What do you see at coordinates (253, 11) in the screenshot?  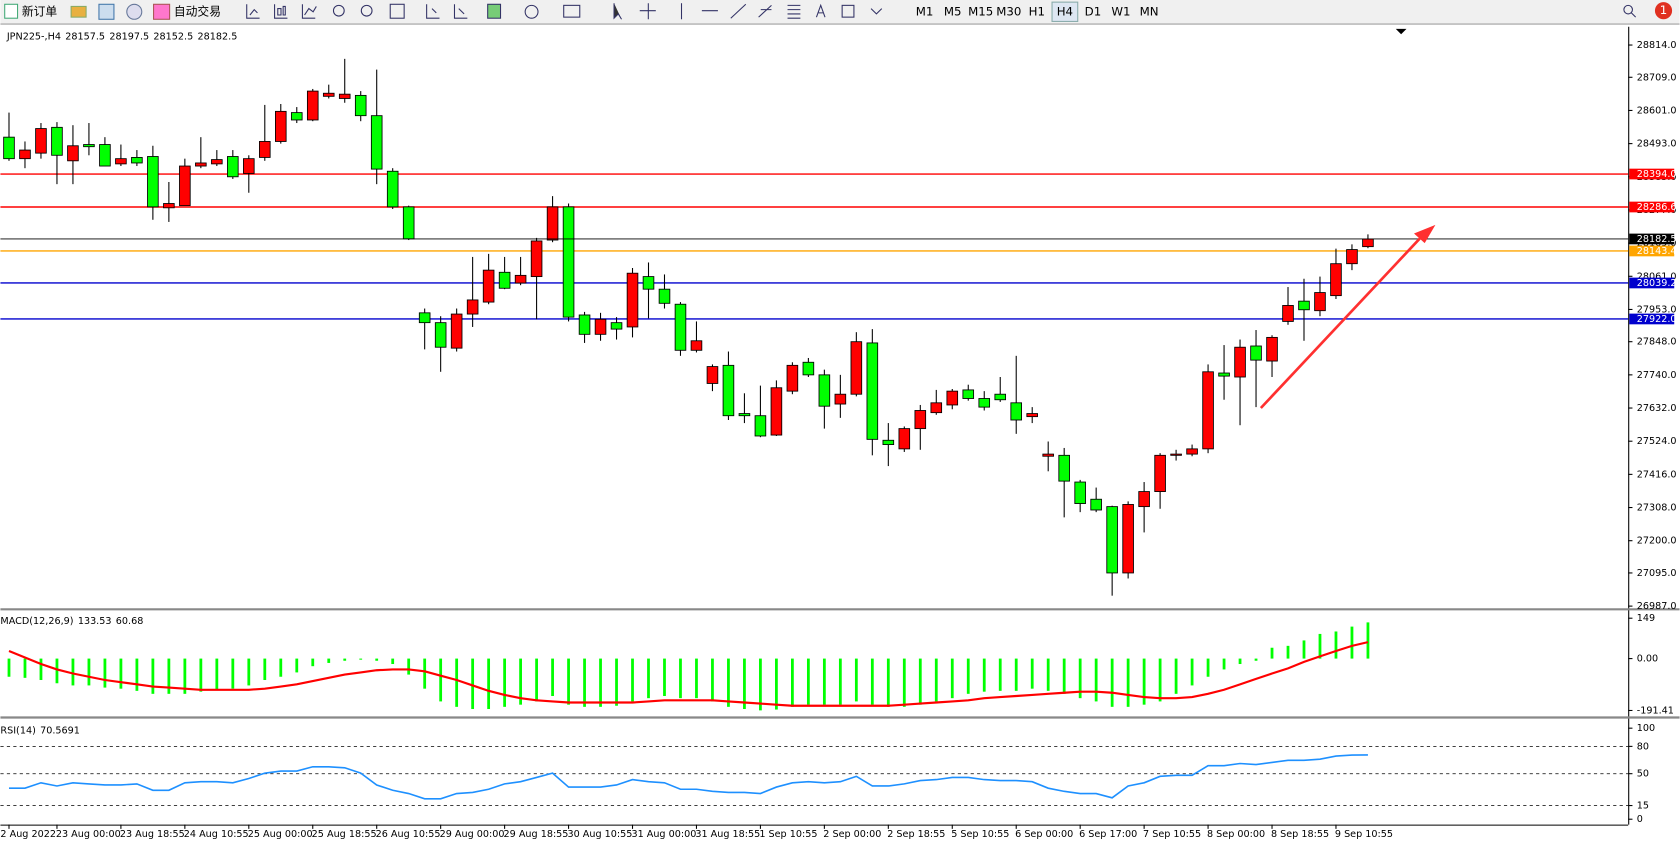 I see `icon-bar` at bounding box center [253, 11].